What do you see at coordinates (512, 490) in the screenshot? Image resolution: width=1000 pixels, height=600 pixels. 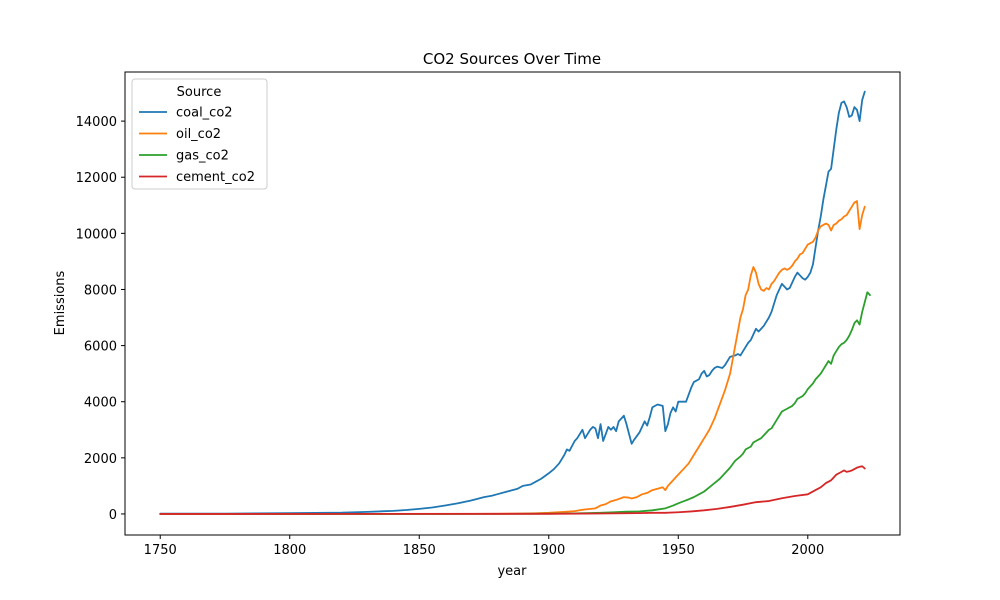 I see `series-line-cement-co2` at bounding box center [512, 490].